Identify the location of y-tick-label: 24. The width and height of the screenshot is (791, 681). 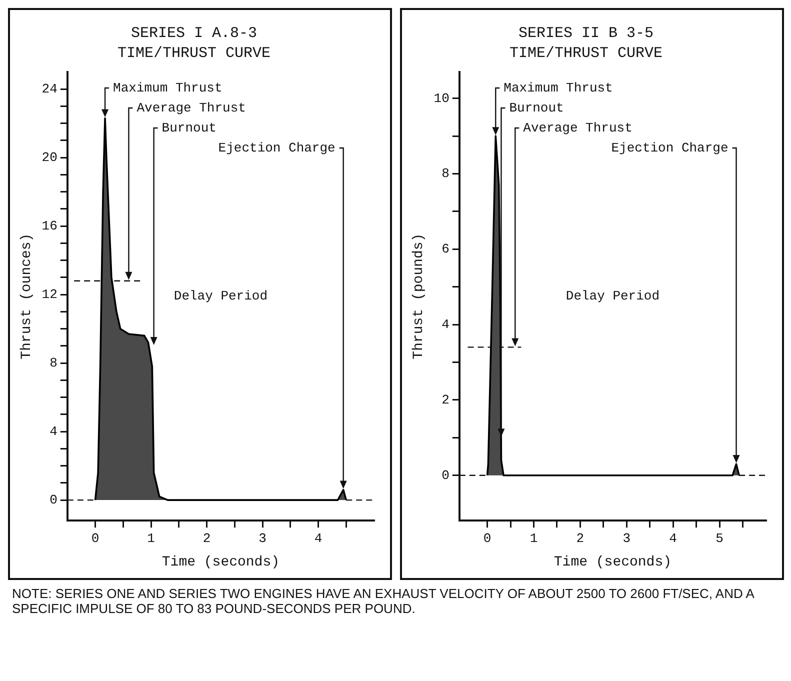
(50, 89).